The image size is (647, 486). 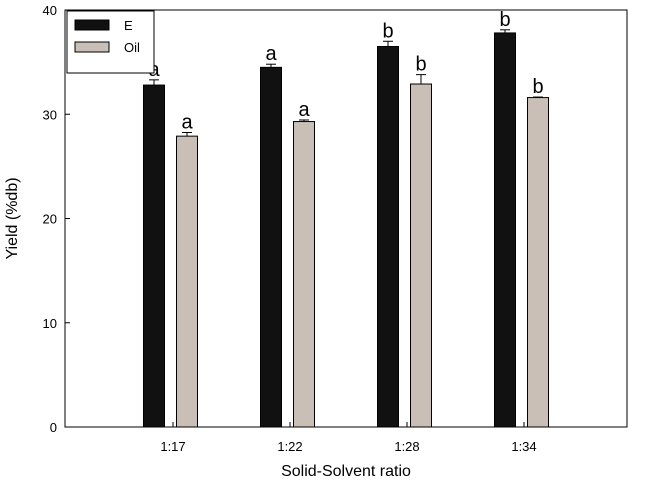 What do you see at coordinates (50, 323) in the screenshot?
I see `y-tick-label: 10` at bounding box center [50, 323].